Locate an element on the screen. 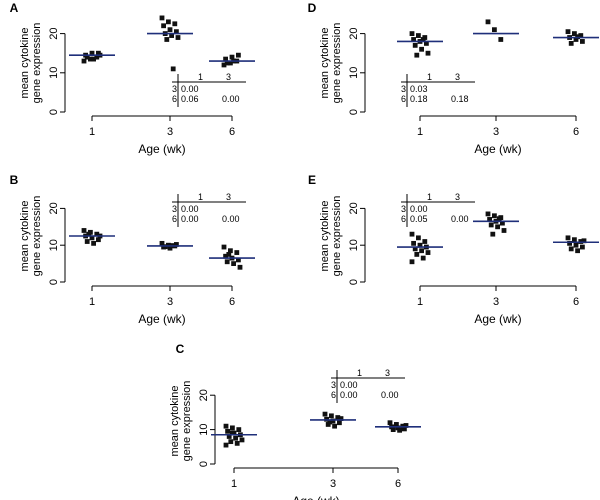 Image resolution: width=600 pixels, height=500 pixels. table-cell: 0.18 is located at coordinates (419, 99).